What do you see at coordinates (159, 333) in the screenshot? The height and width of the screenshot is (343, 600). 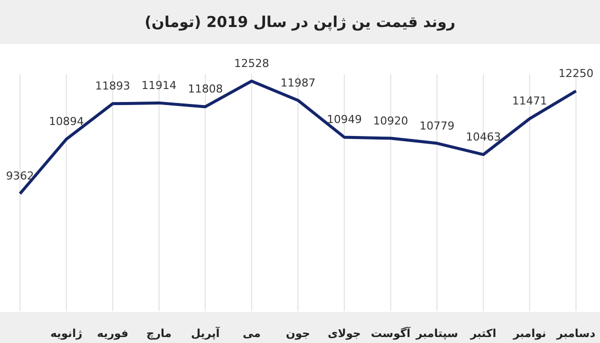 I see `x-tick-label: مارچ` at bounding box center [159, 333].